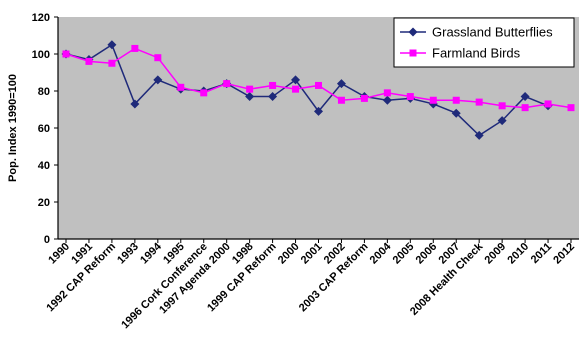 This screenshot has width=581, height=337. I want to click on y-tick-label: 0, so click(47, 240).